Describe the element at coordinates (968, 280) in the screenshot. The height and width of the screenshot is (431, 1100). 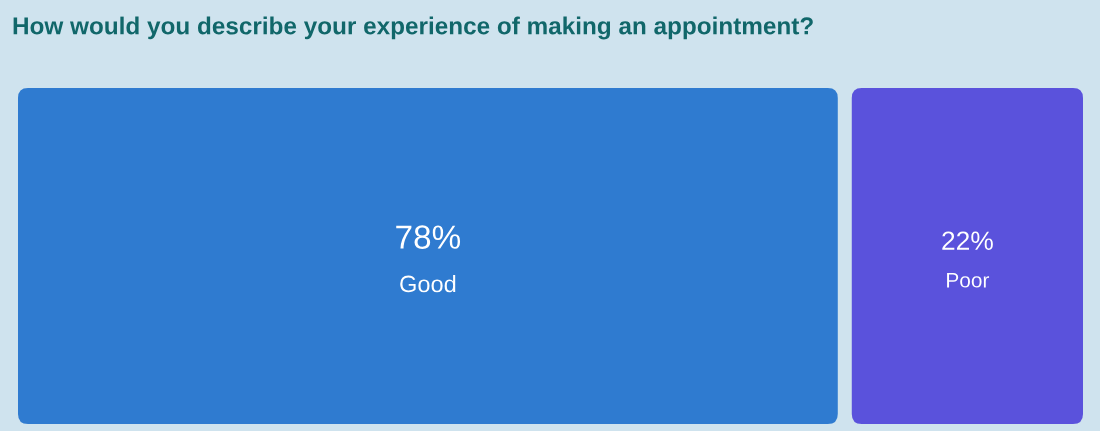
I see `category-label: Poor` at that location.